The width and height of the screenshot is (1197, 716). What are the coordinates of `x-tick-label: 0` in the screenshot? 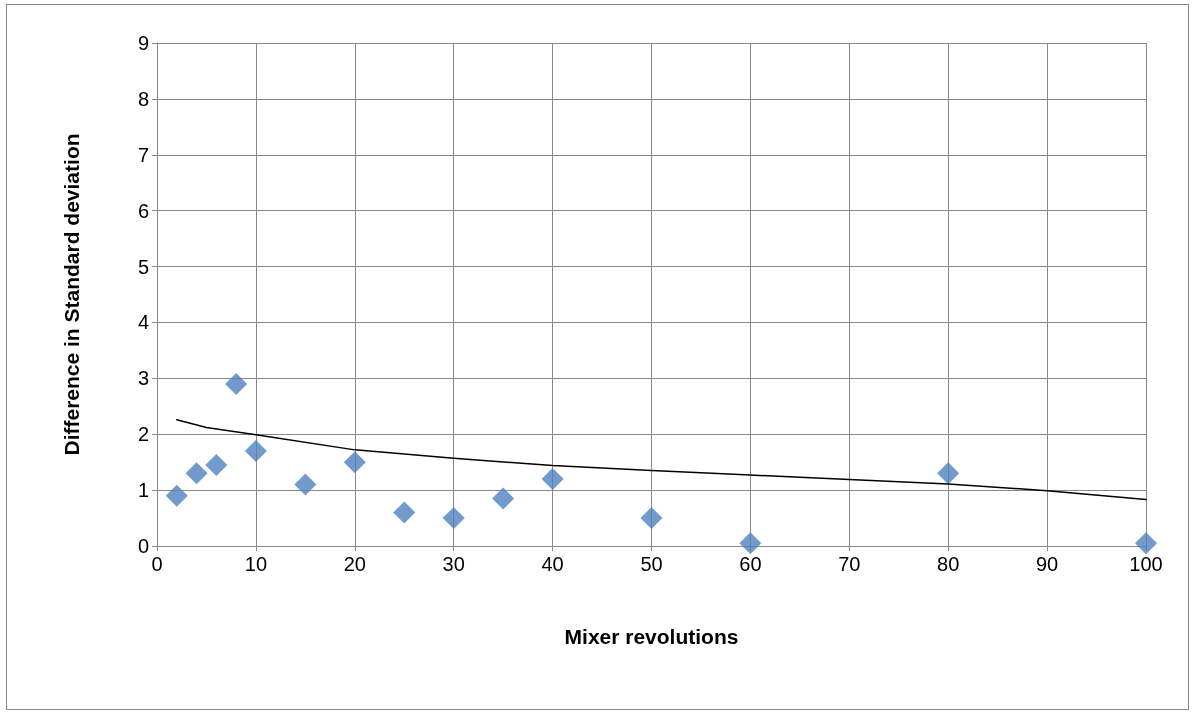 It's located at (157, 564).